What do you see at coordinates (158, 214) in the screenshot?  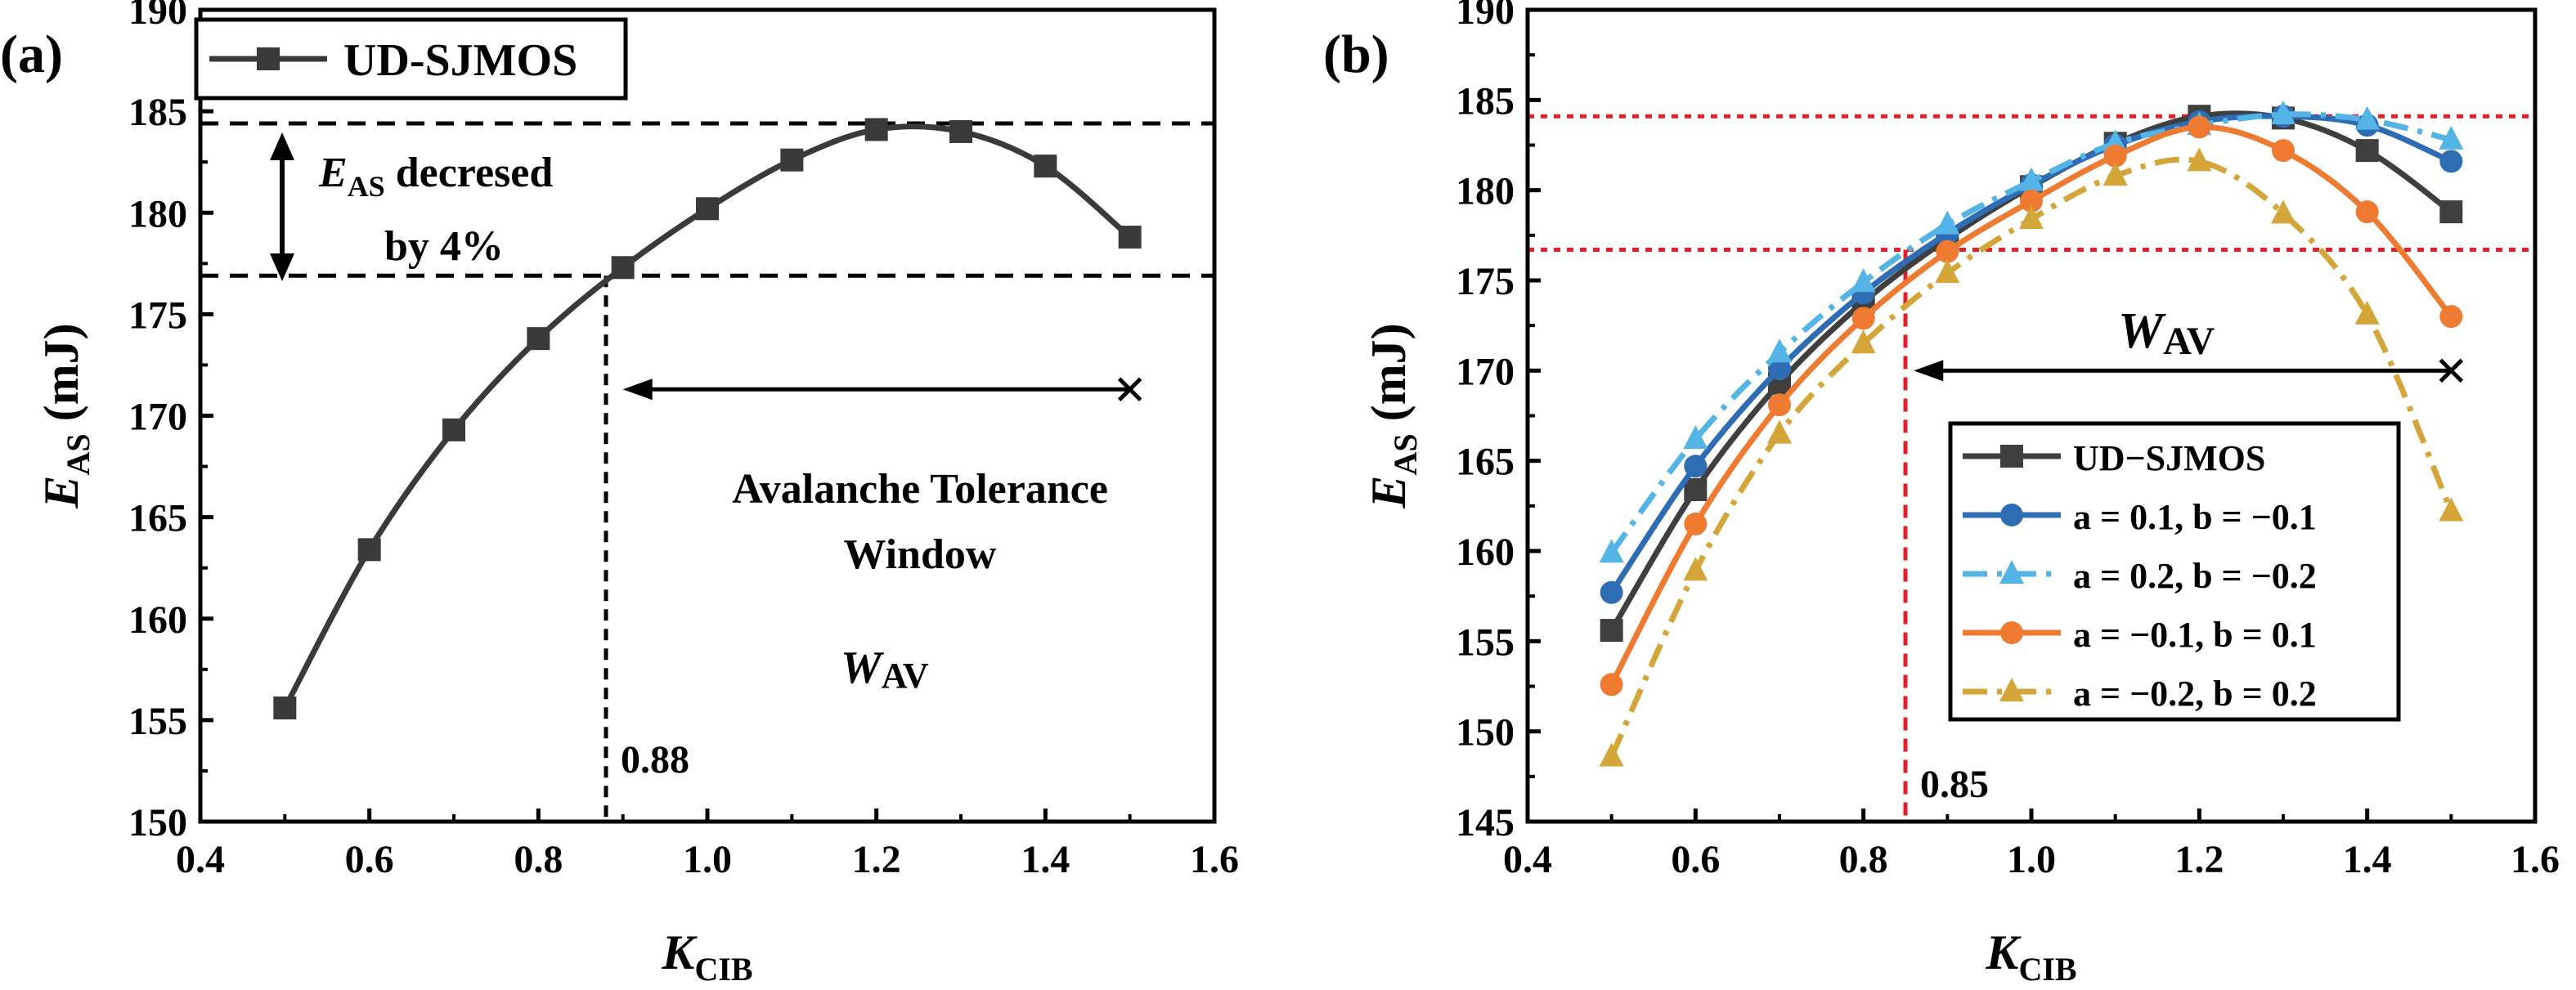 I see `y-tick-label: 180` at bounding box center [158, 214].